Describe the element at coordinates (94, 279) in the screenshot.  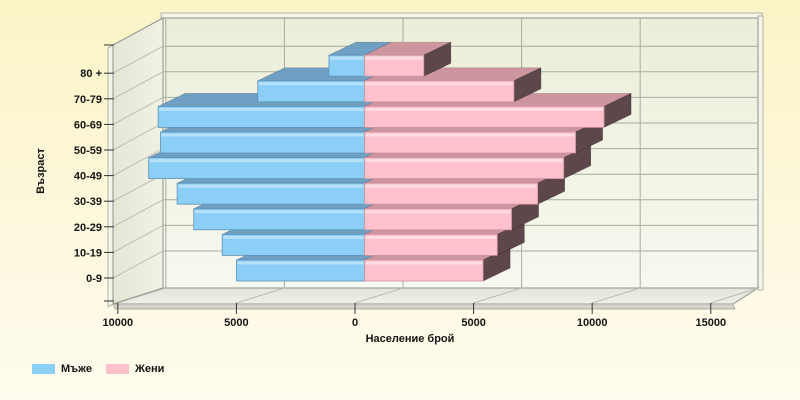
I see `y-tick-label: 0-9` at that location.